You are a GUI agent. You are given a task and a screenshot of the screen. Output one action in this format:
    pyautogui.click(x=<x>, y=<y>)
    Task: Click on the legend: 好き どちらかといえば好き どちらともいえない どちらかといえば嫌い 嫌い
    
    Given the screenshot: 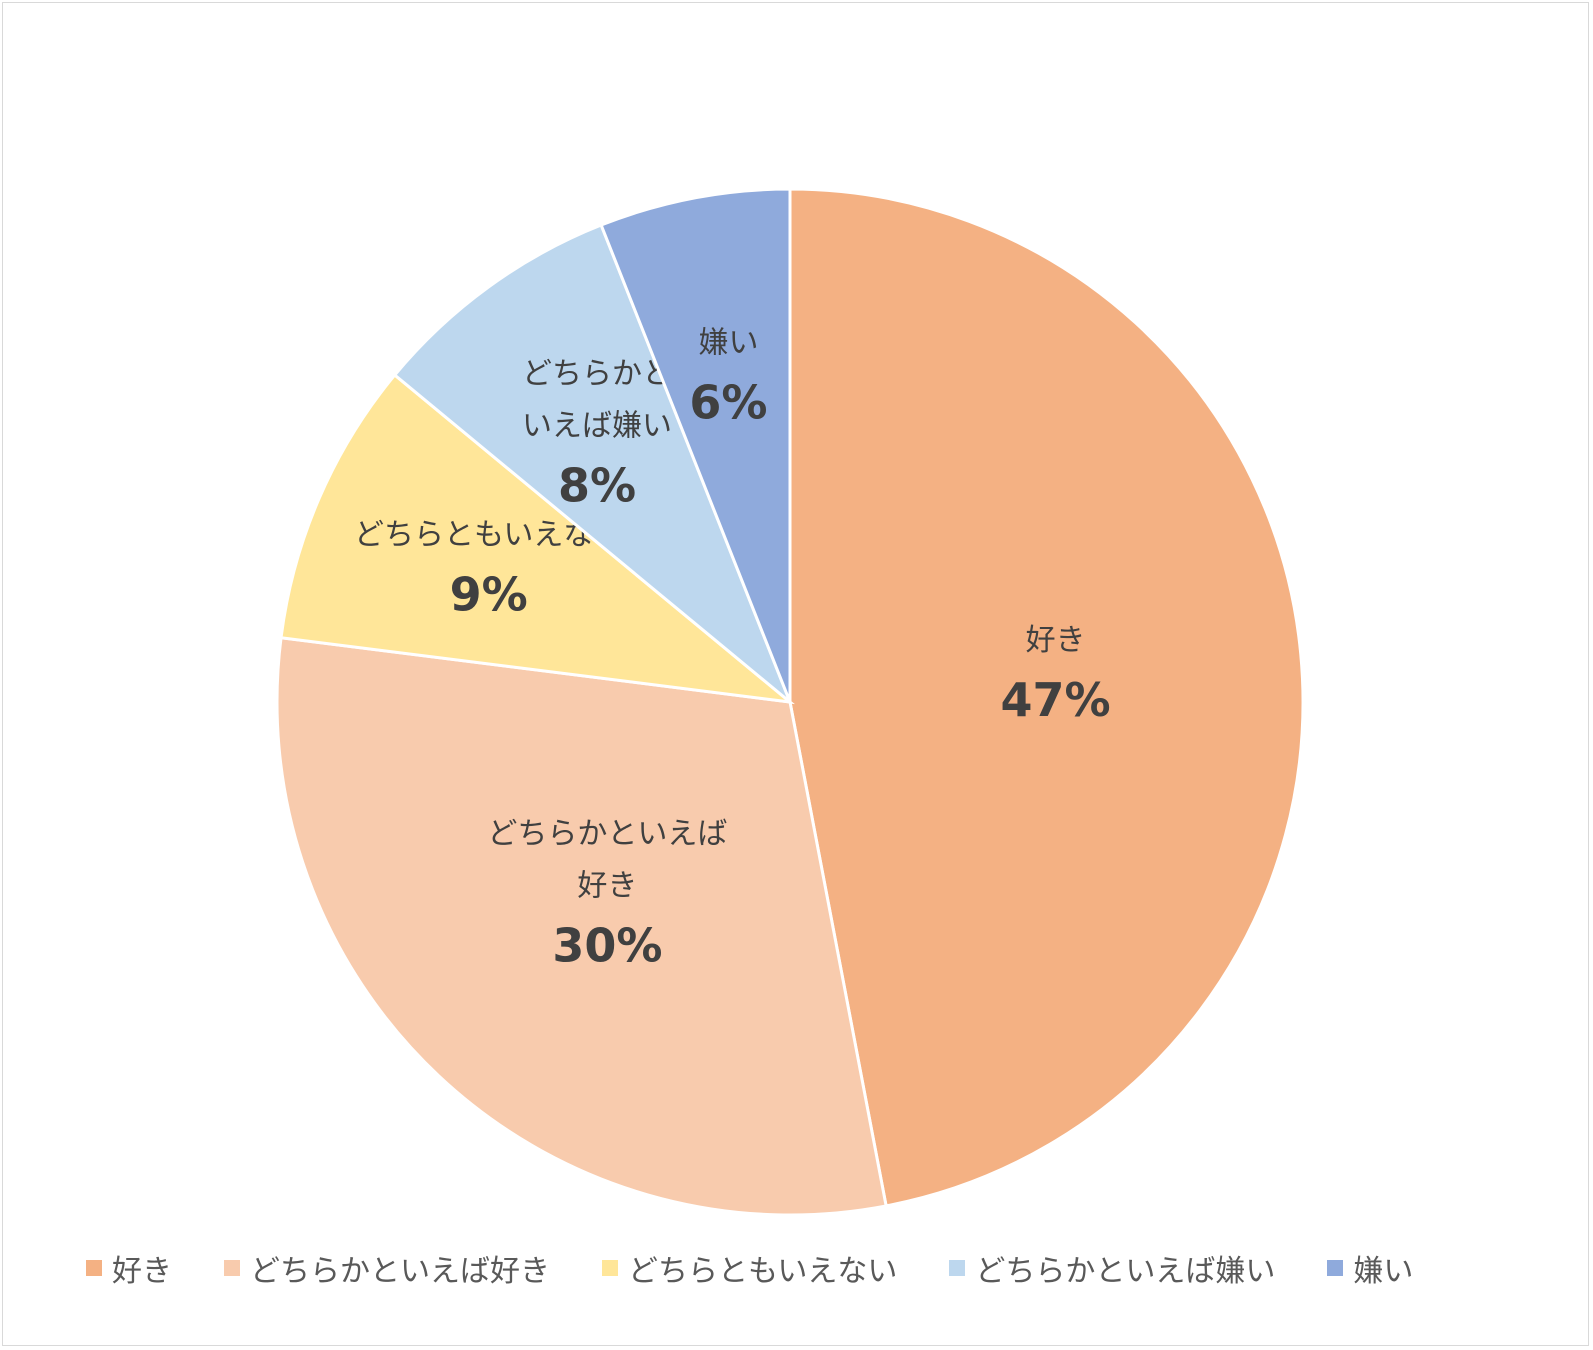 What is the action you would take?
    pyautogui.click(x=796, y=1268)
    